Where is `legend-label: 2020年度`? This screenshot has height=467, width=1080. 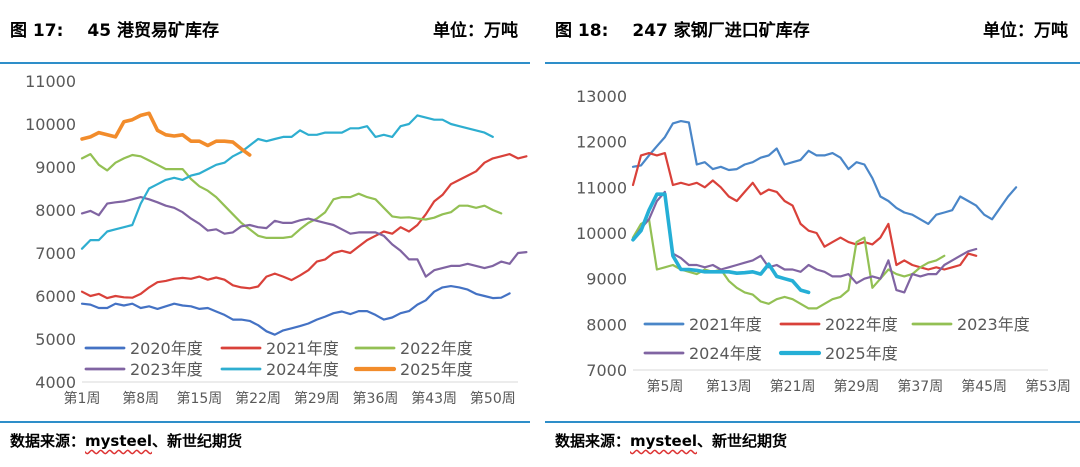
legend-label: 2020年度 is located at coordinates (166, 348).